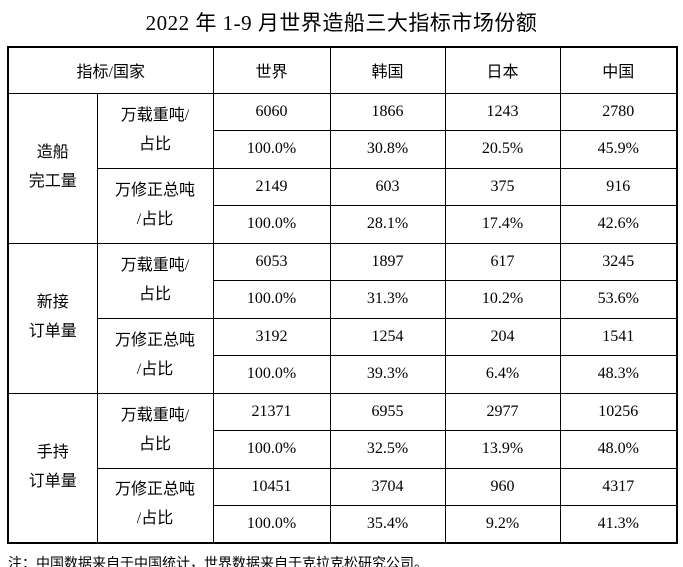 The width and height of the screenshot is (683, 567). I want to click on page-title: 2022 年 1-9 月世界造船三大指标市场份额, so click(341, 23).